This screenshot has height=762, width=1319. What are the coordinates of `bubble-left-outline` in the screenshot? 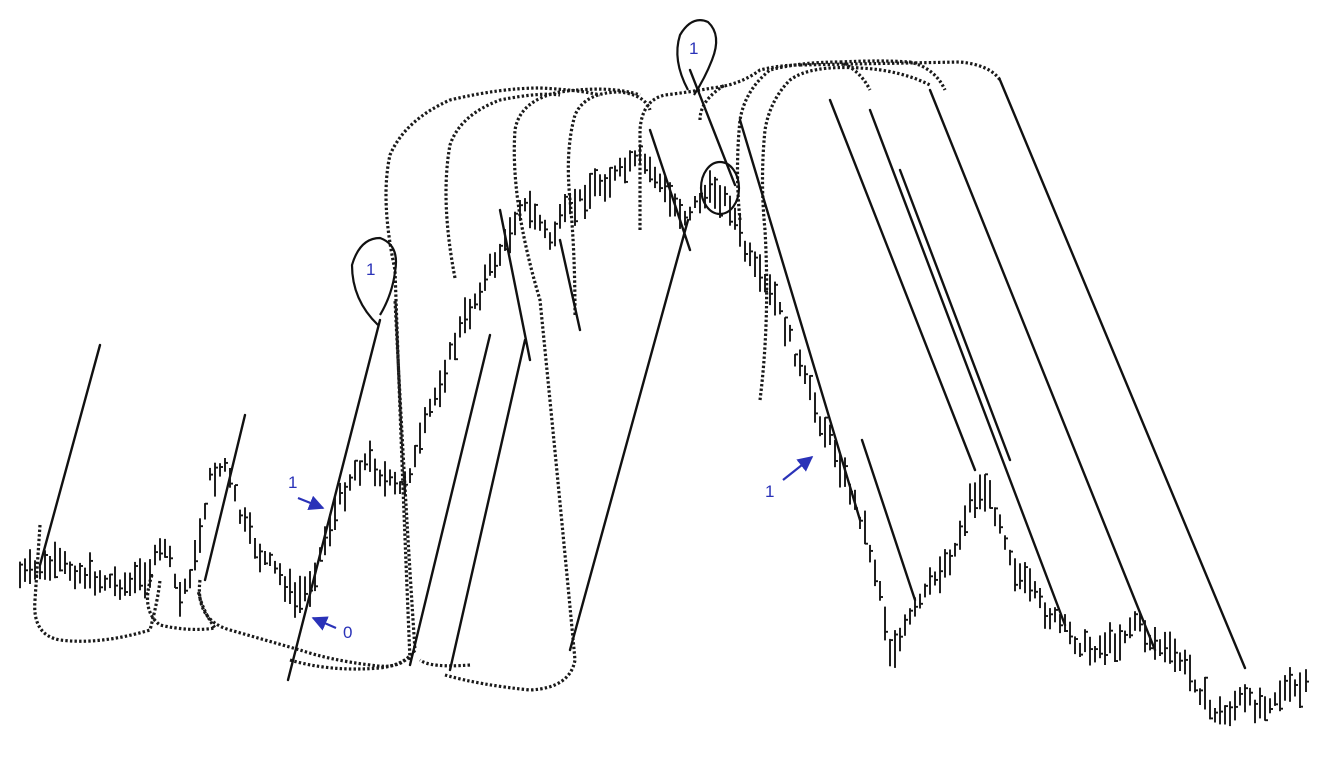 It's located at (374, 281).